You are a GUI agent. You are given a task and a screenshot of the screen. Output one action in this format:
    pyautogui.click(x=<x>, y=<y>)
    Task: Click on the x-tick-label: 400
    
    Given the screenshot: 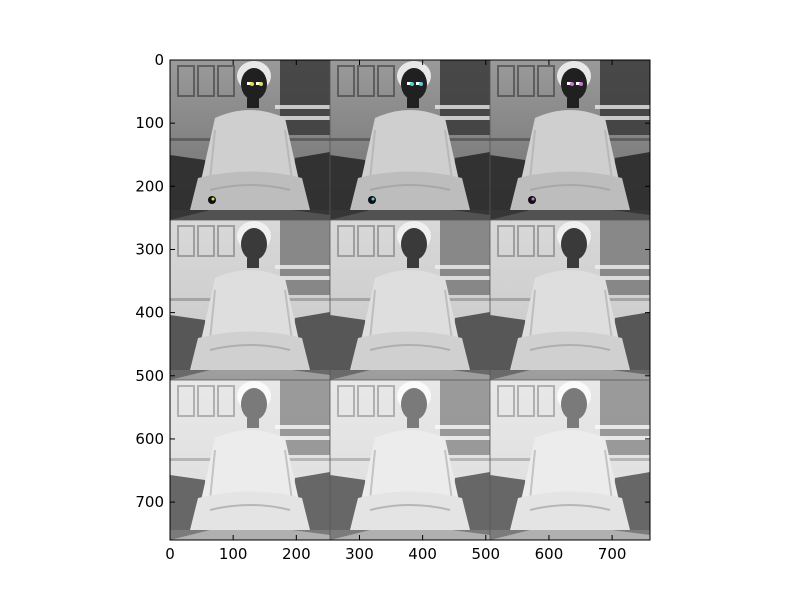 What is the action you would take?
    pyautogui.click(x=422, y=554)
    